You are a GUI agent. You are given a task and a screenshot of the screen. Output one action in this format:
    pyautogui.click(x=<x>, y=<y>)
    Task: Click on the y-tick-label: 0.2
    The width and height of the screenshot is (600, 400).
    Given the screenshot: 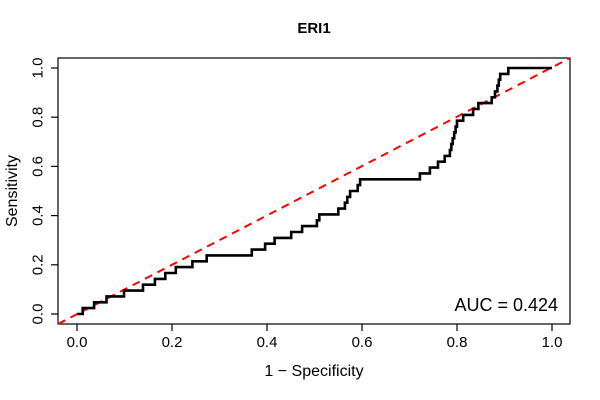 What is the action you would take?
    pyautogui.click(x=38, y=264)
    